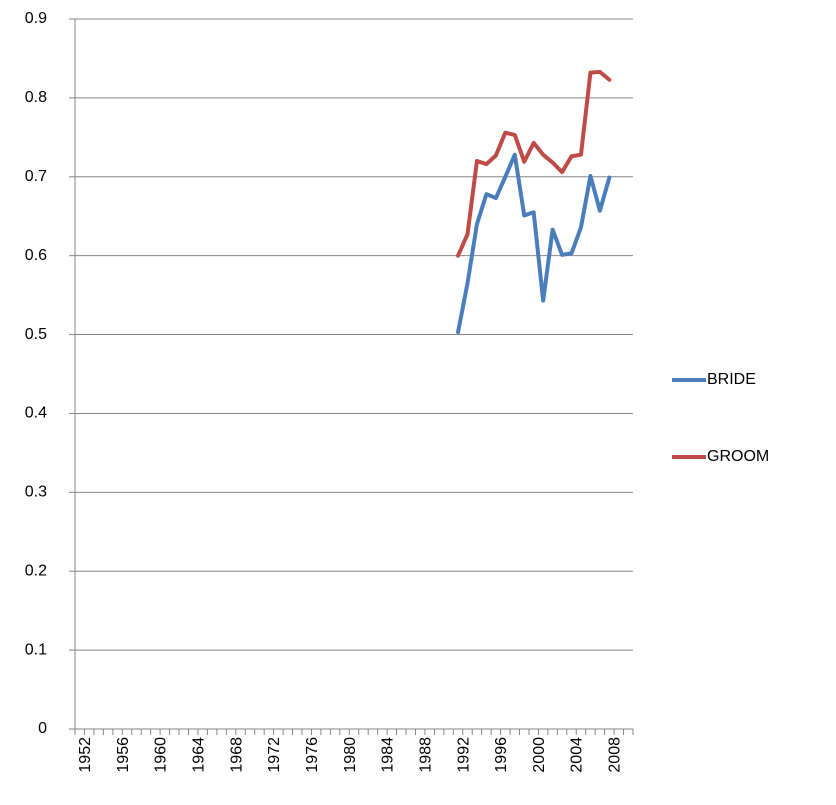  What do you see at coordinates (161, 755) in the screenshot?
I see `x-tick-label: 1960` at bounding box center [161, 755].